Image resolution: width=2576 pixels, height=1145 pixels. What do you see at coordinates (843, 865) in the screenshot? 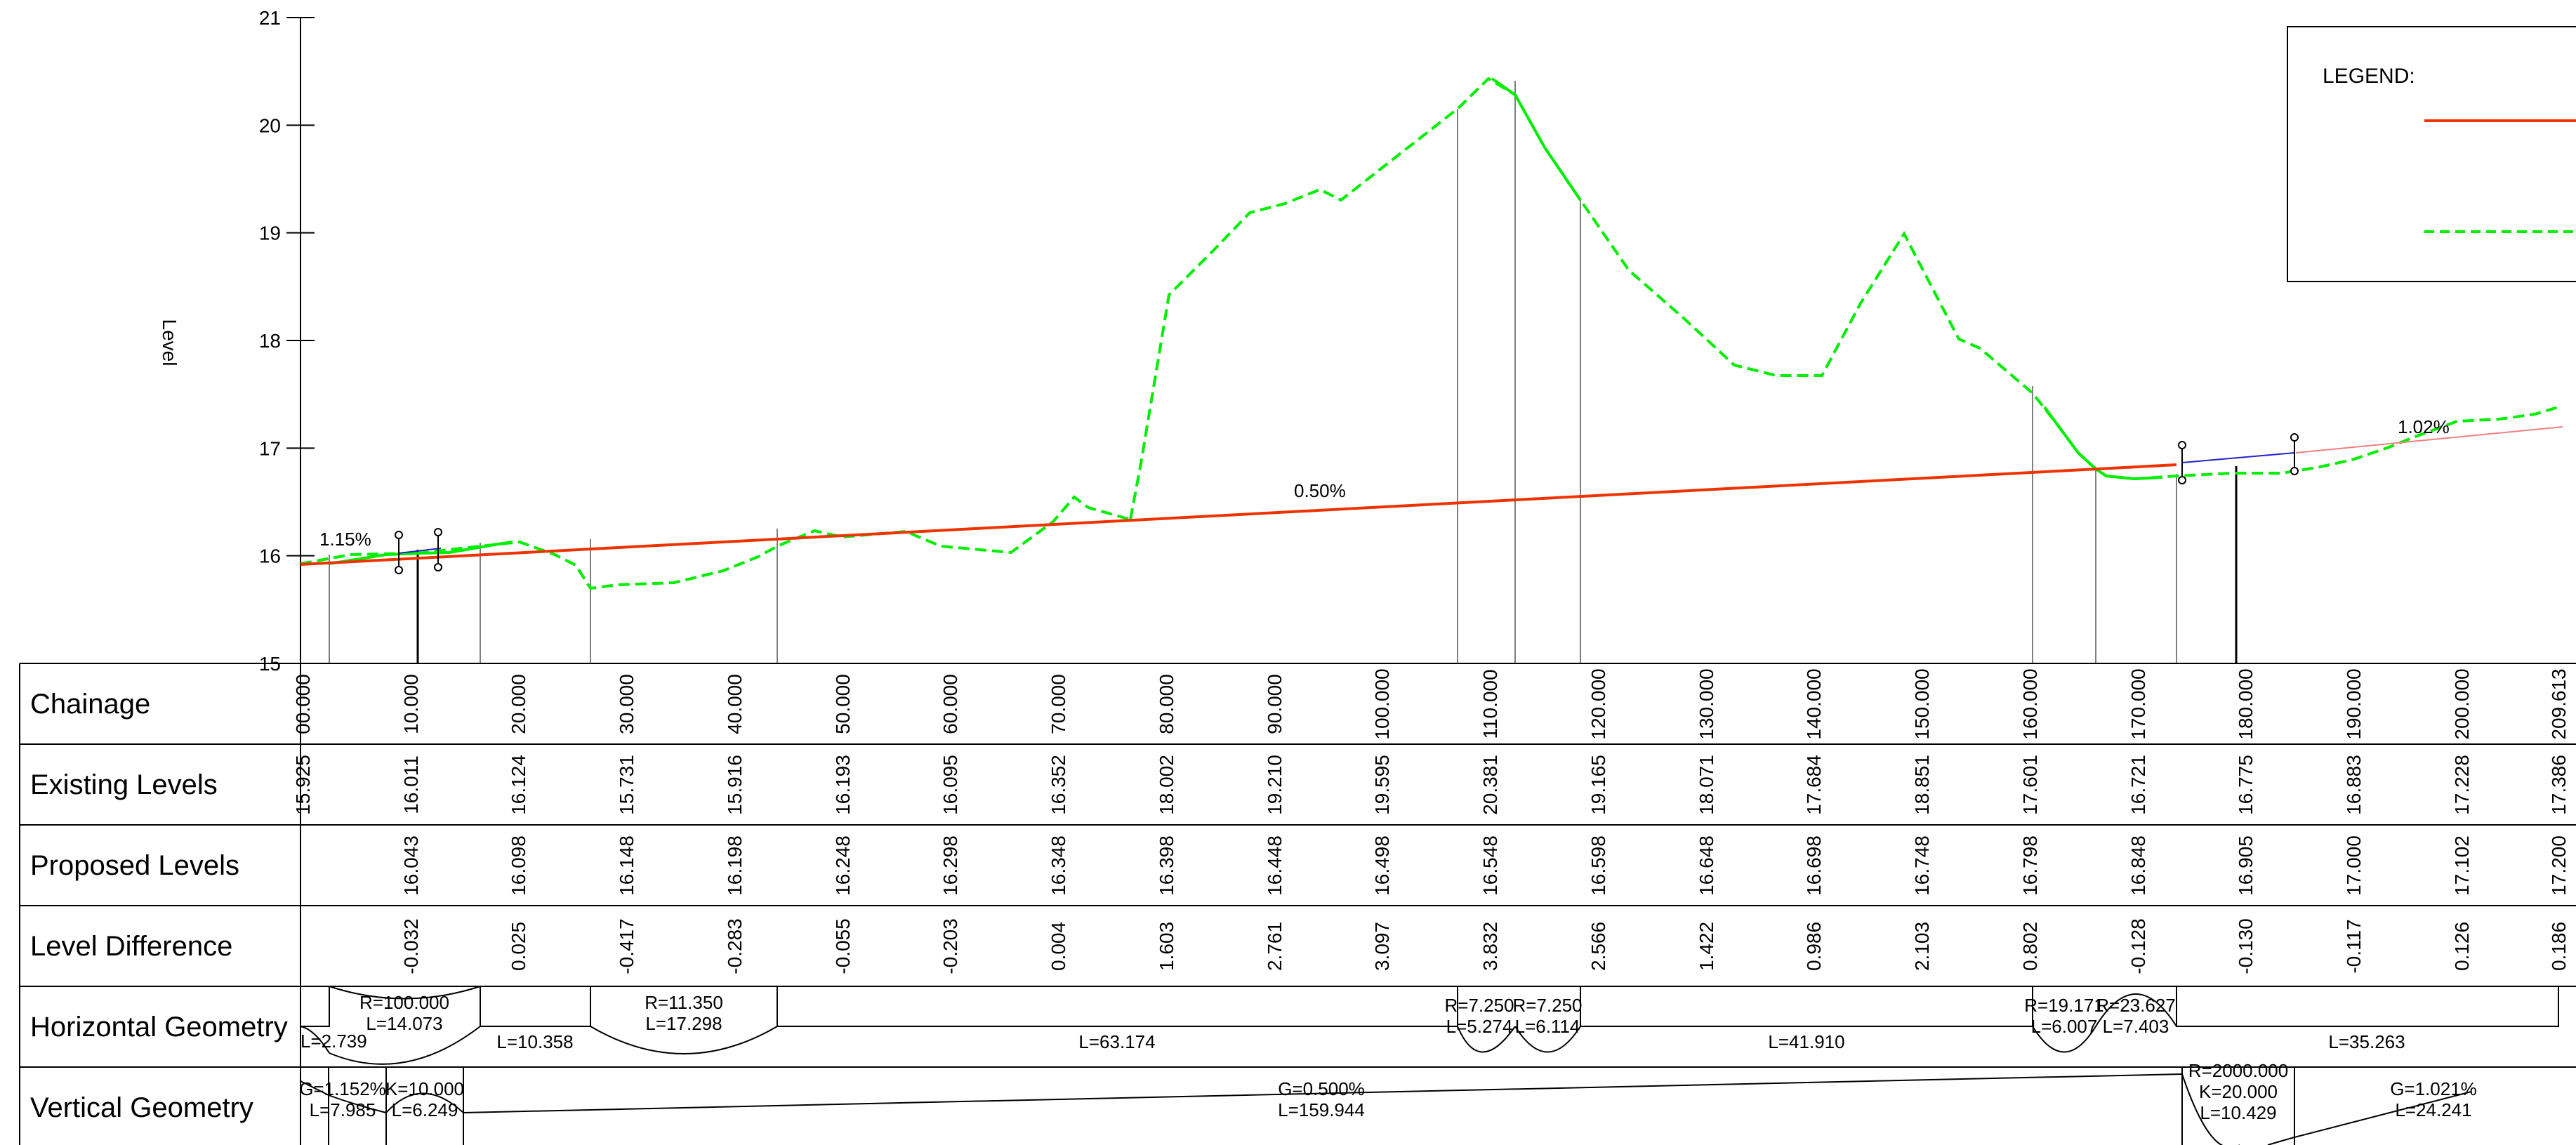
I see `cell-proposed: 16.248` at bounding box center [843, 865].